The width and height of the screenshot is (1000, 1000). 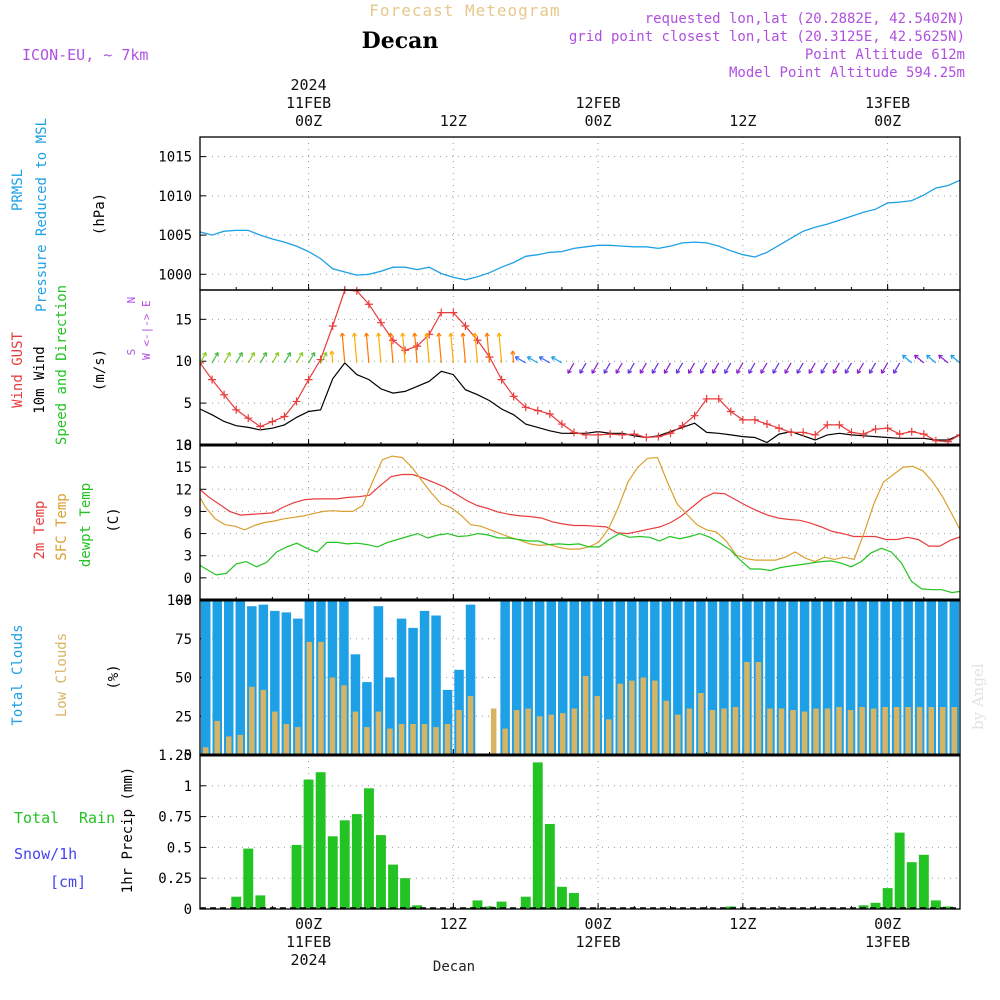 I want to click on model-label: ICON-EU, ~ 7km, so click(x=85, y=55).